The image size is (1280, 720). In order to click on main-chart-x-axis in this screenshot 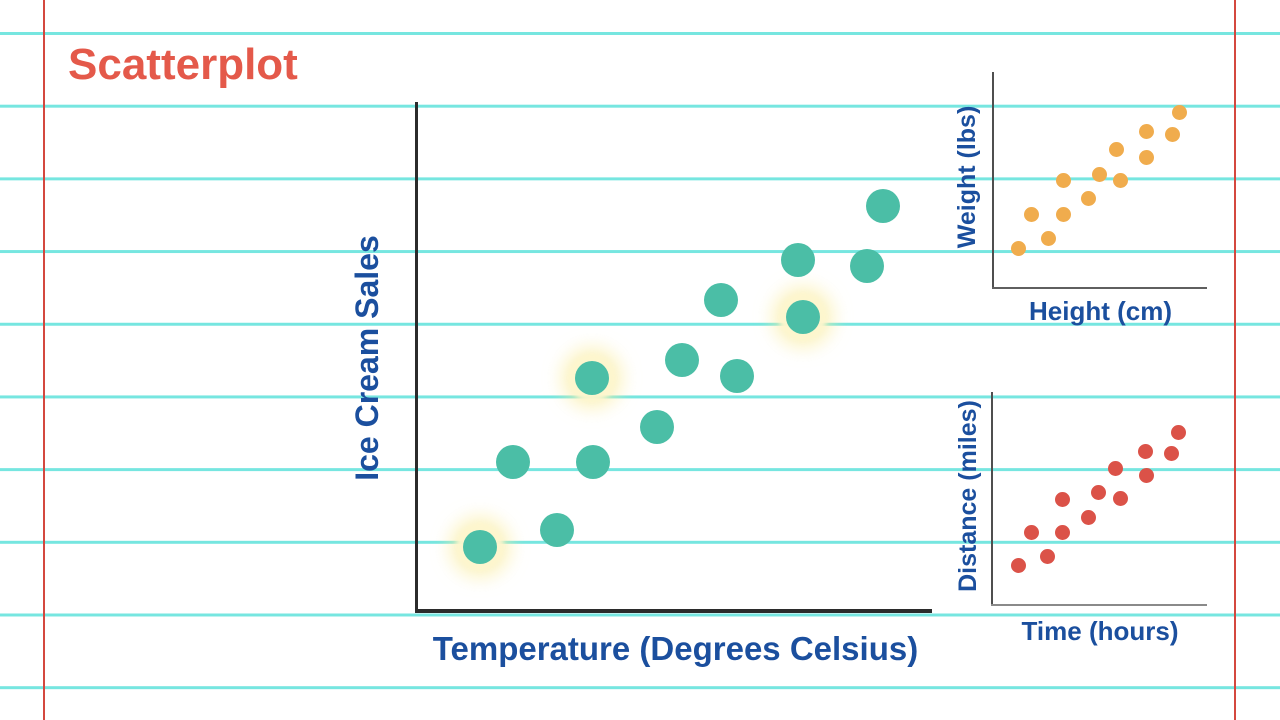, I will do `click(673, 611)`.